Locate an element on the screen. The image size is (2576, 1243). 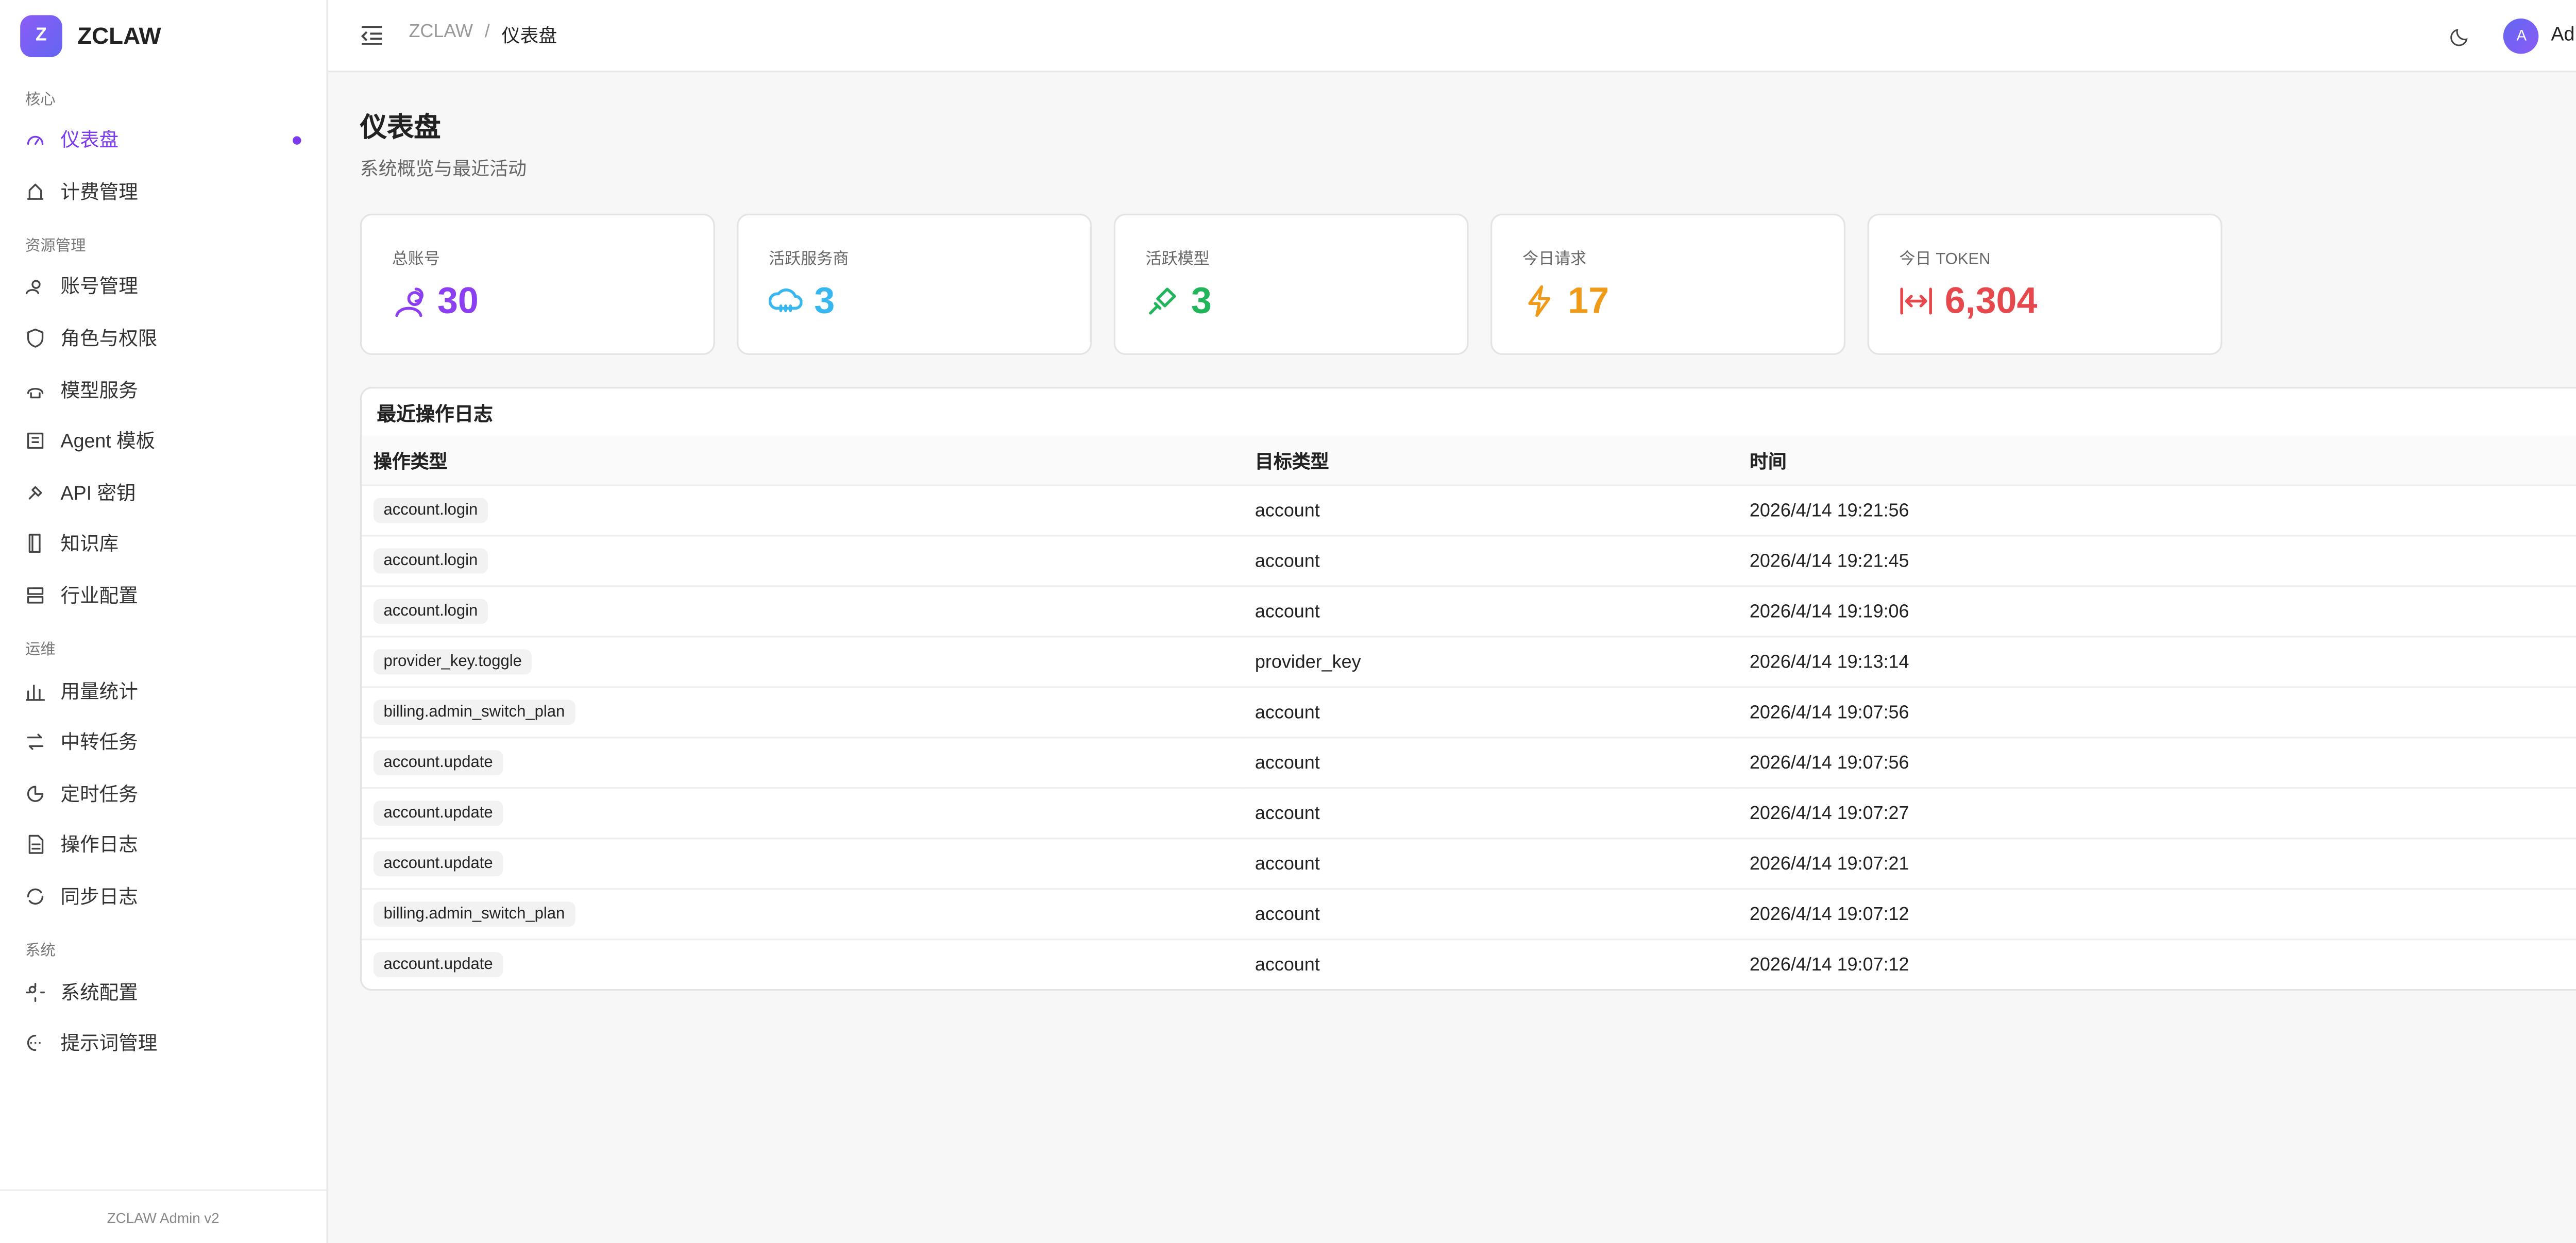
nav-item-label: 计费管理 is located at coordinates (99, 193).